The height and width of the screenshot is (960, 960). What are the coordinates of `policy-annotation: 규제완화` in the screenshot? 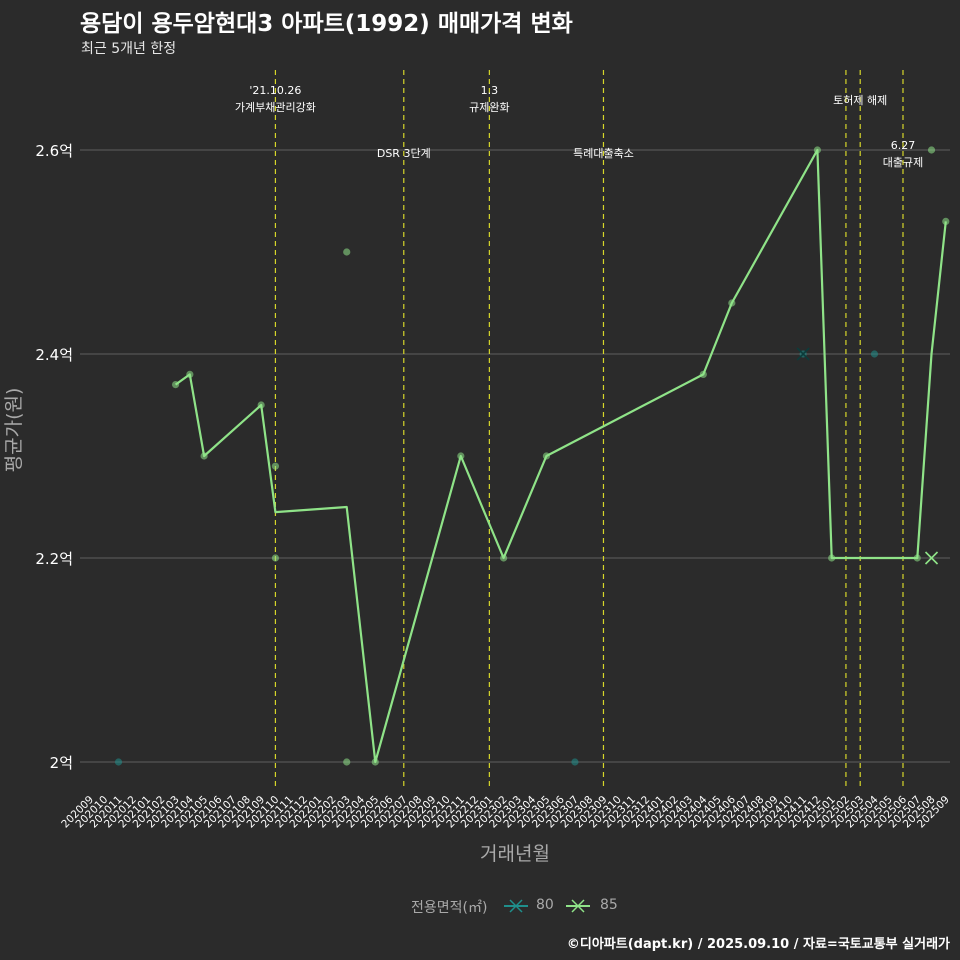 It's located at (489, 107).